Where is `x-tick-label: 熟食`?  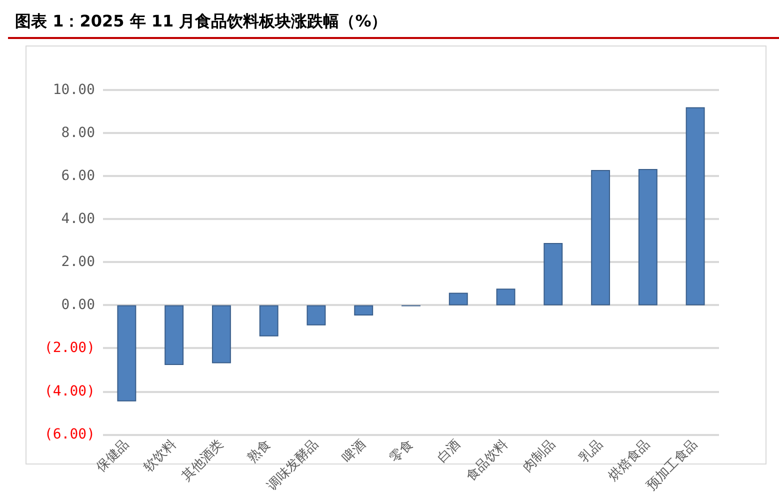 x-tick-label: 熟食 is located at coordinates (259, 451).